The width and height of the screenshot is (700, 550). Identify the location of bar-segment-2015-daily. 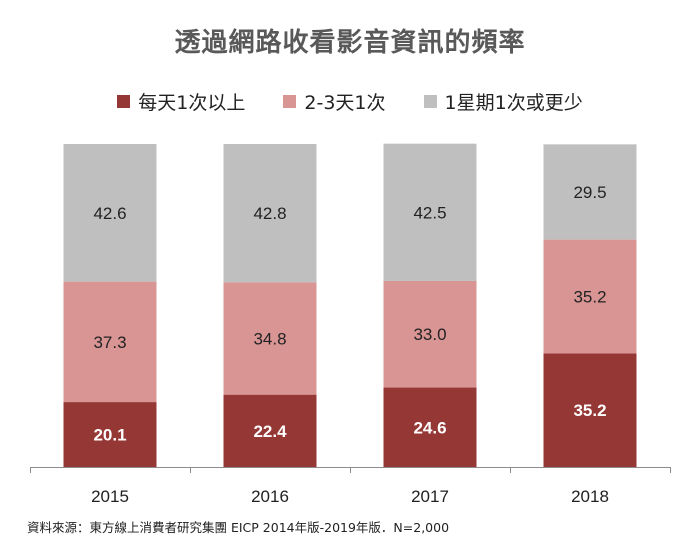
(110, 434).